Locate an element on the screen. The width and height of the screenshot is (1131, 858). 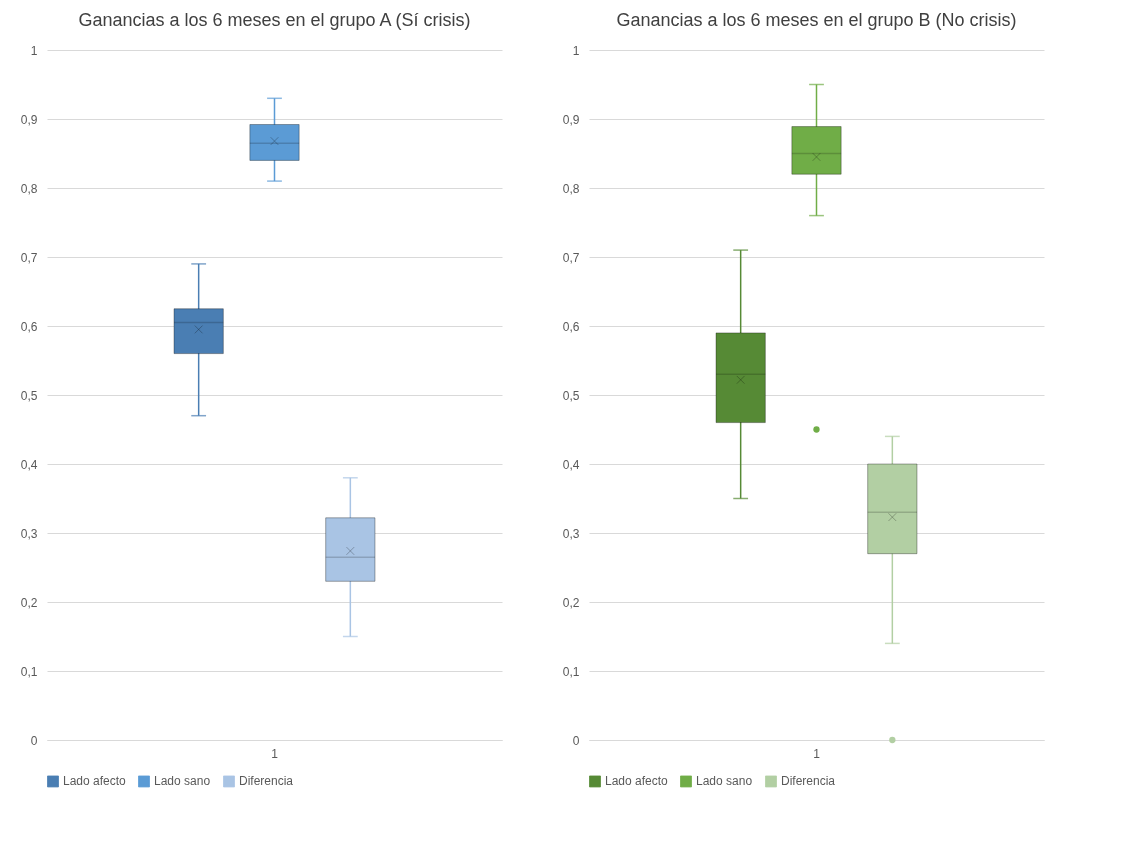
chart-title: Ganancias a los 6 meses en el grupo B (No crisis) is located at coordinates (816, 20).